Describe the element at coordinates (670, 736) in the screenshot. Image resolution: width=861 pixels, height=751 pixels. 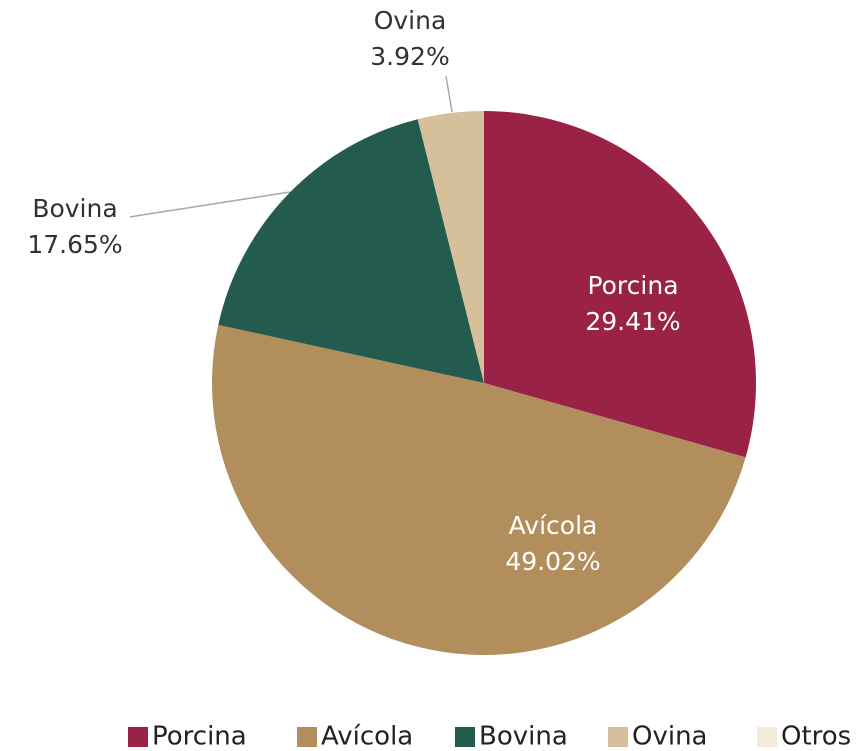
I see `legend-label: Ovina` at that location.